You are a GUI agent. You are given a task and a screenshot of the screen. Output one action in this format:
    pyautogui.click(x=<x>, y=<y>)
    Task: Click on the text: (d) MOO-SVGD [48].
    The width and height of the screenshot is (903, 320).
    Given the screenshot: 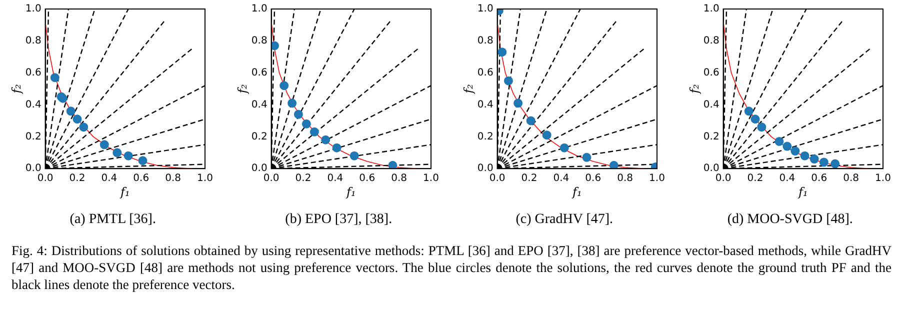 What is the action you would take?
    pyautogui.click(x=790, y=220)
    